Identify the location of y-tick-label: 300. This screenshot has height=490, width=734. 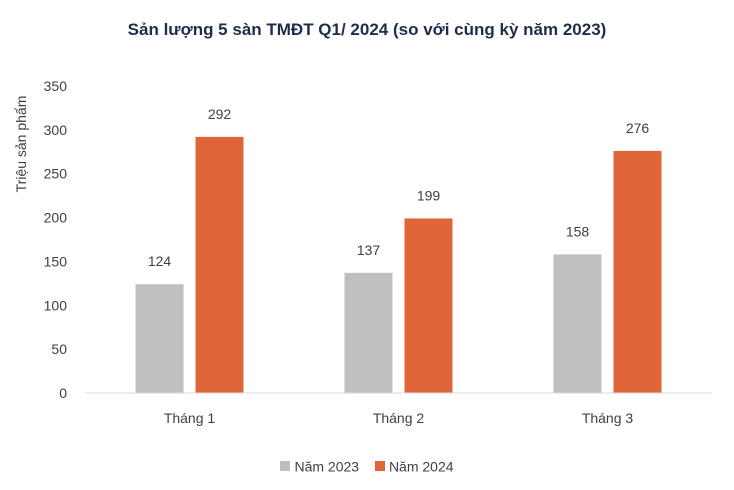
(56, 130).